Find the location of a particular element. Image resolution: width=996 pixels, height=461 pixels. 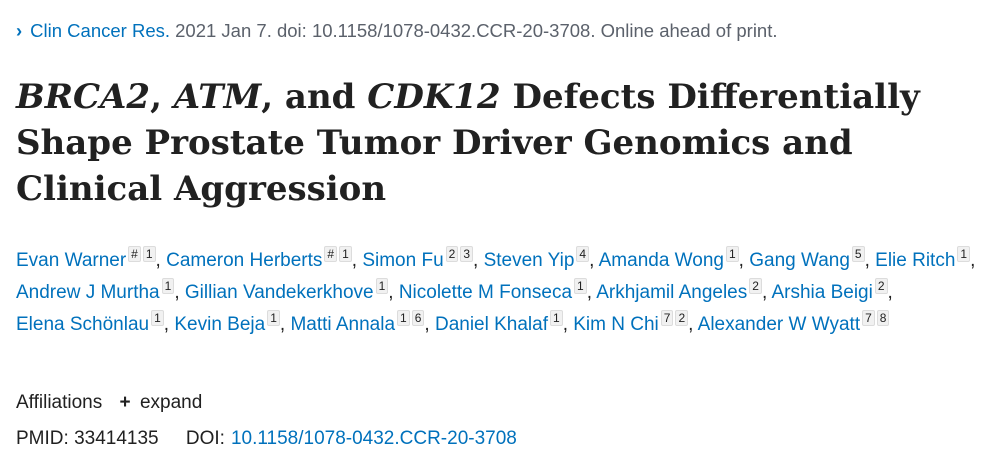

affiliation-ref: 6 is located at coordinates (418, 318).